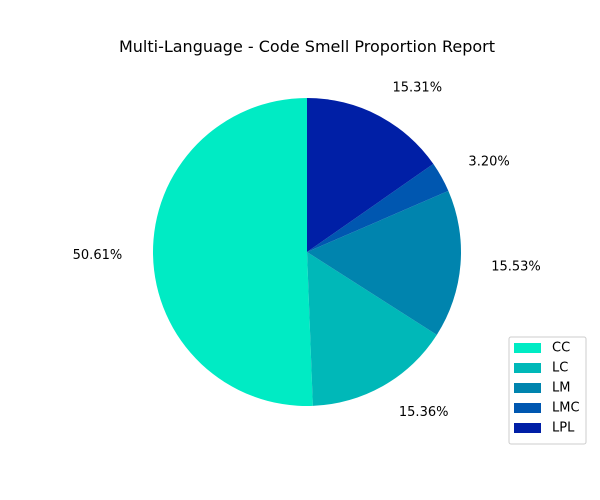 The width and height of the screenshot is (600, 500). What do you see at coordinates (98, 255) in the screenshot?
I see `pie-label-cc: 50.61%` at bounding box center [98, 255].